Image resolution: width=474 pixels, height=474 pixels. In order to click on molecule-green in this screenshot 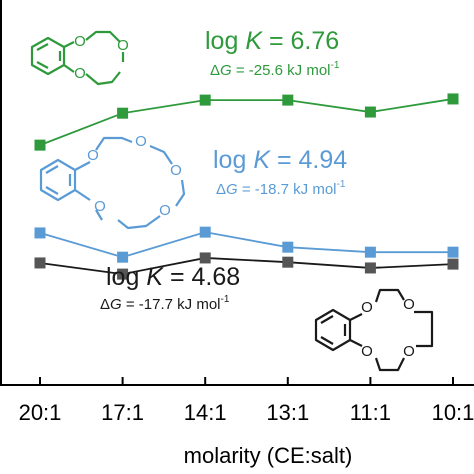, I will do `click(77, 58)`.